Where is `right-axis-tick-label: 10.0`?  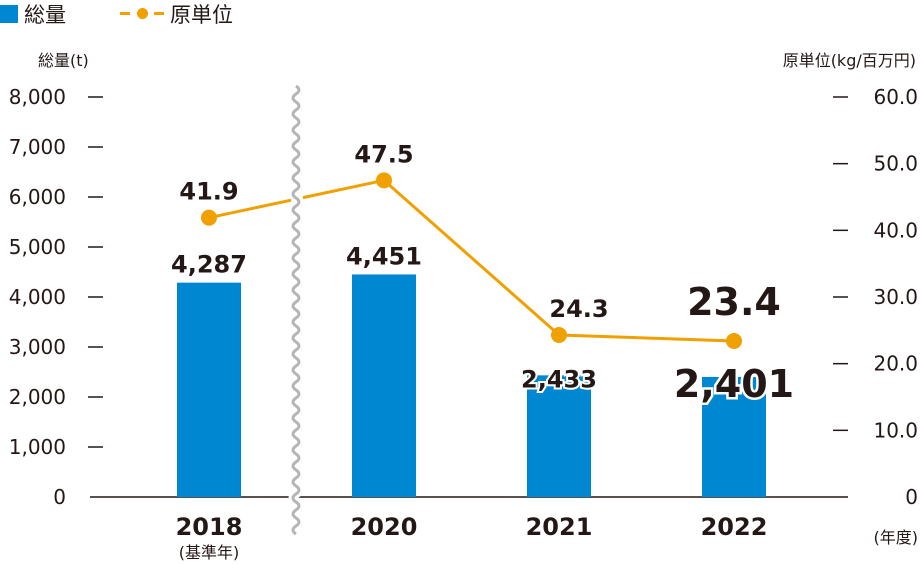 right-axis-tick-label: 10.0 is located at coordinates (895, 430).